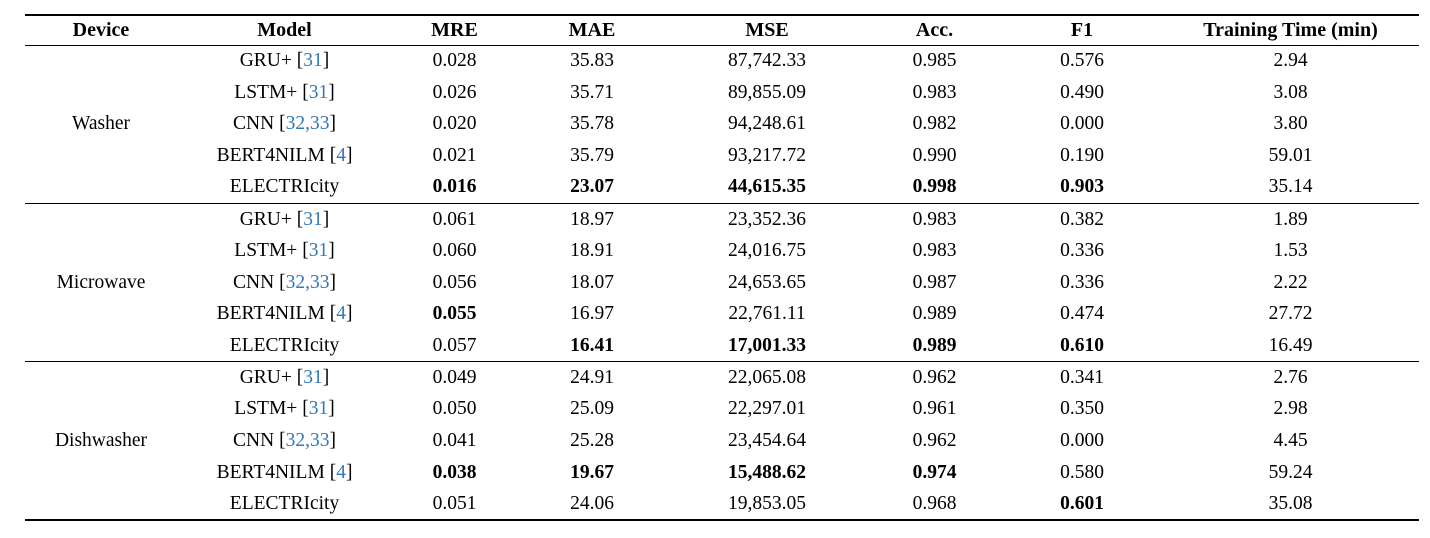  Describe the element at coordinates (454, 377) in the screenshot. I see `metric-mre: 0.049` at that location.